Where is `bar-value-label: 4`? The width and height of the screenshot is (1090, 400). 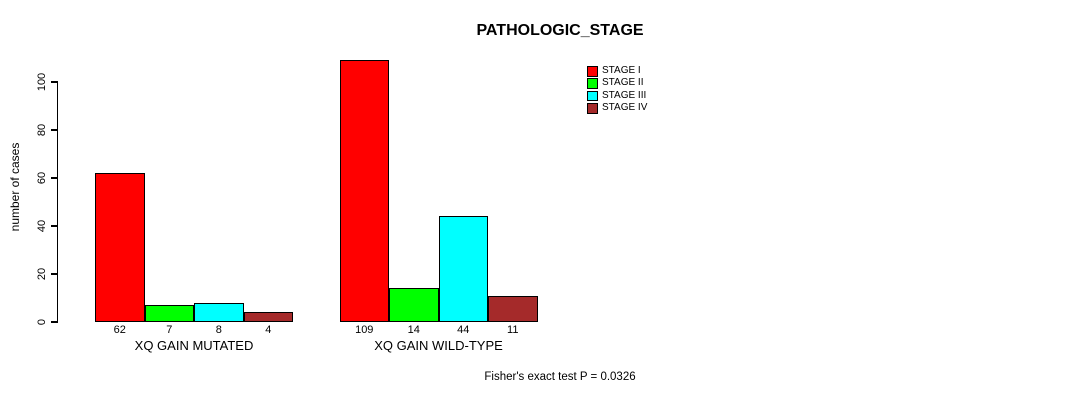 bar-value-label: 4 is located at coordinates (268, 330).